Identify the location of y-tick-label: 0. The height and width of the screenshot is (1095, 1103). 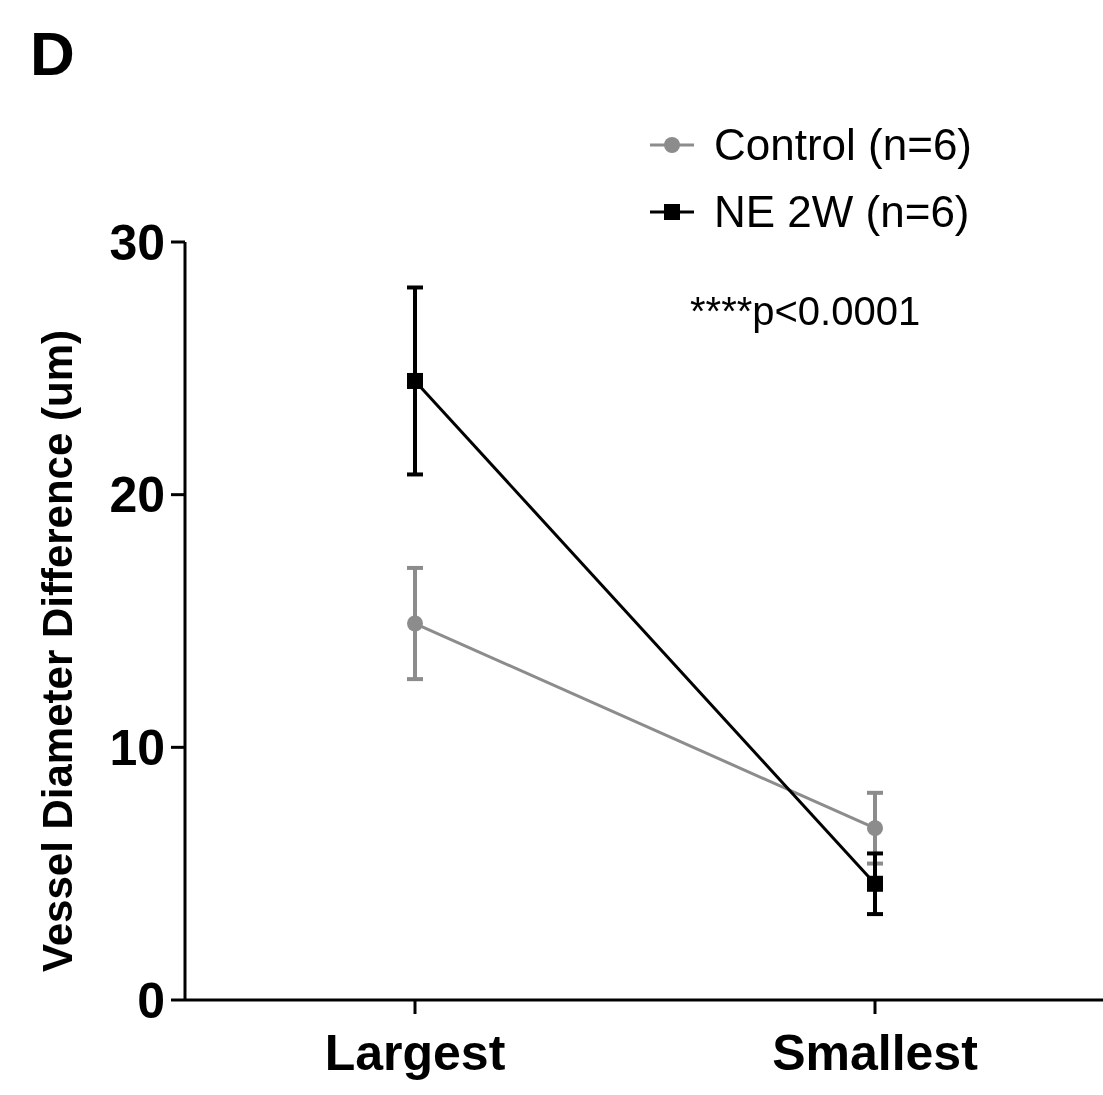
(151, 1000).